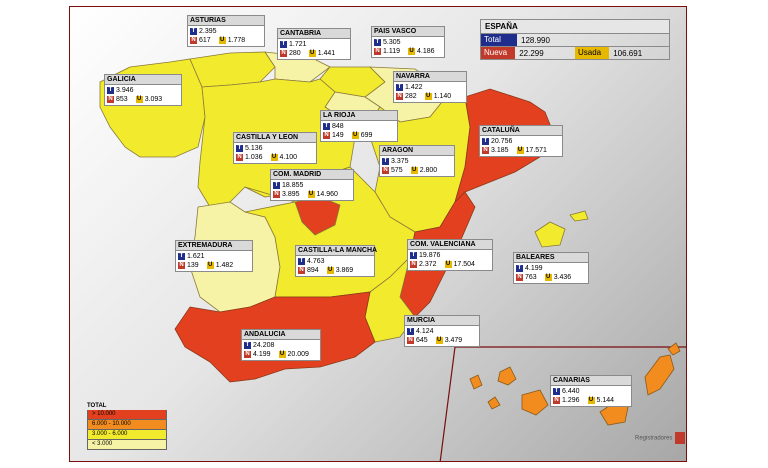  What do you see at coordinates (196, 256) in the screenshot?
I see `region-total: 1.621` at bounding box center [196, 256].